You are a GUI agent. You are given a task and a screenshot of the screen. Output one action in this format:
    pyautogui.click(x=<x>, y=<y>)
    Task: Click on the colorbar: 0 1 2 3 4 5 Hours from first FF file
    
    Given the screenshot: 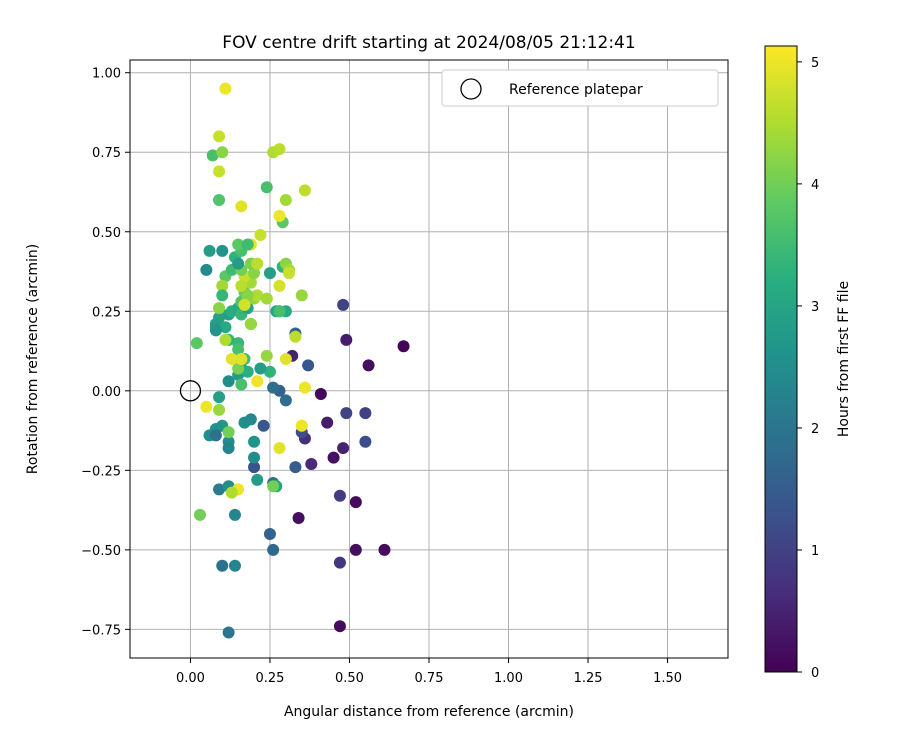 What is the action you would take?
    pyautogui.click(x=808, y=363)
    